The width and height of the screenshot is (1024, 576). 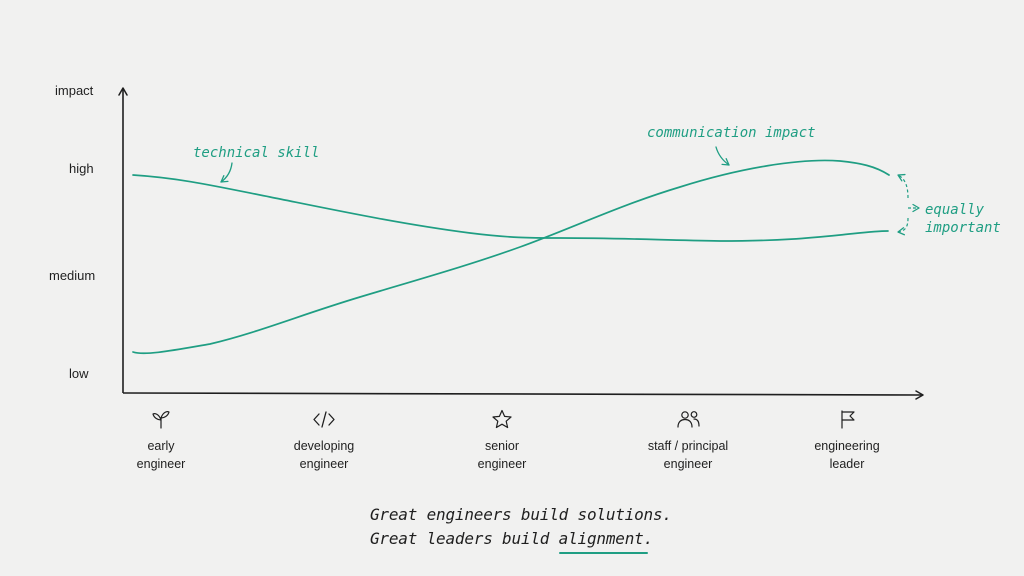 What do you see at coordinates (256, 153) in the screenshot?
I see `series-label-technical-skill: technical skill` at bounding box center [256, 153].